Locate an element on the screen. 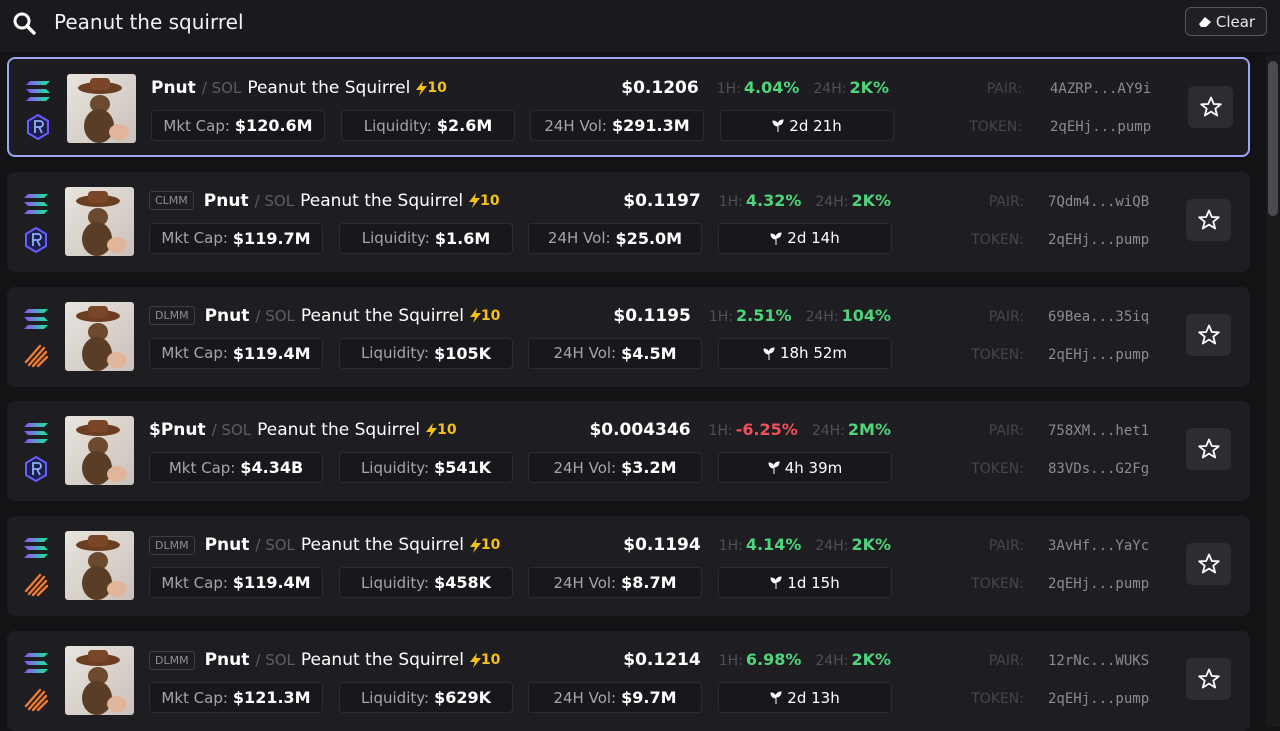 The image size is (1280, 731). stat-value: $8.7M is located at coordinates (649, 583).